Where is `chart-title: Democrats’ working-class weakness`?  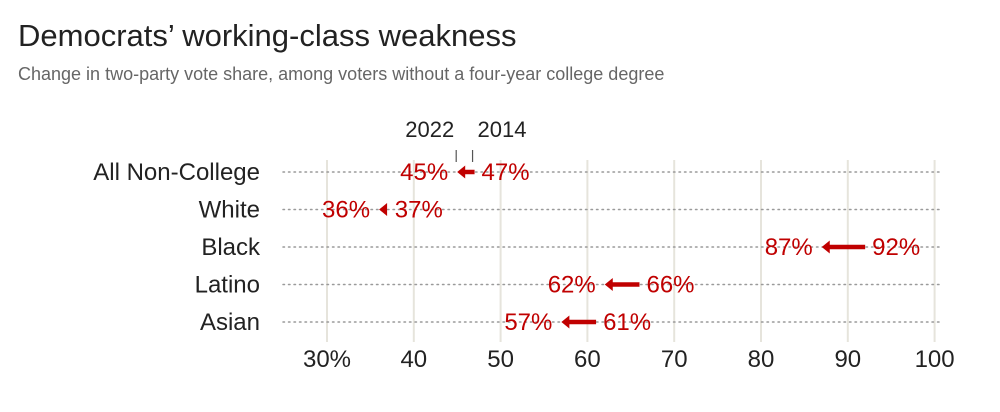
chart-title: Democrats’ working-class weakness is located at coordinates (267, 35).